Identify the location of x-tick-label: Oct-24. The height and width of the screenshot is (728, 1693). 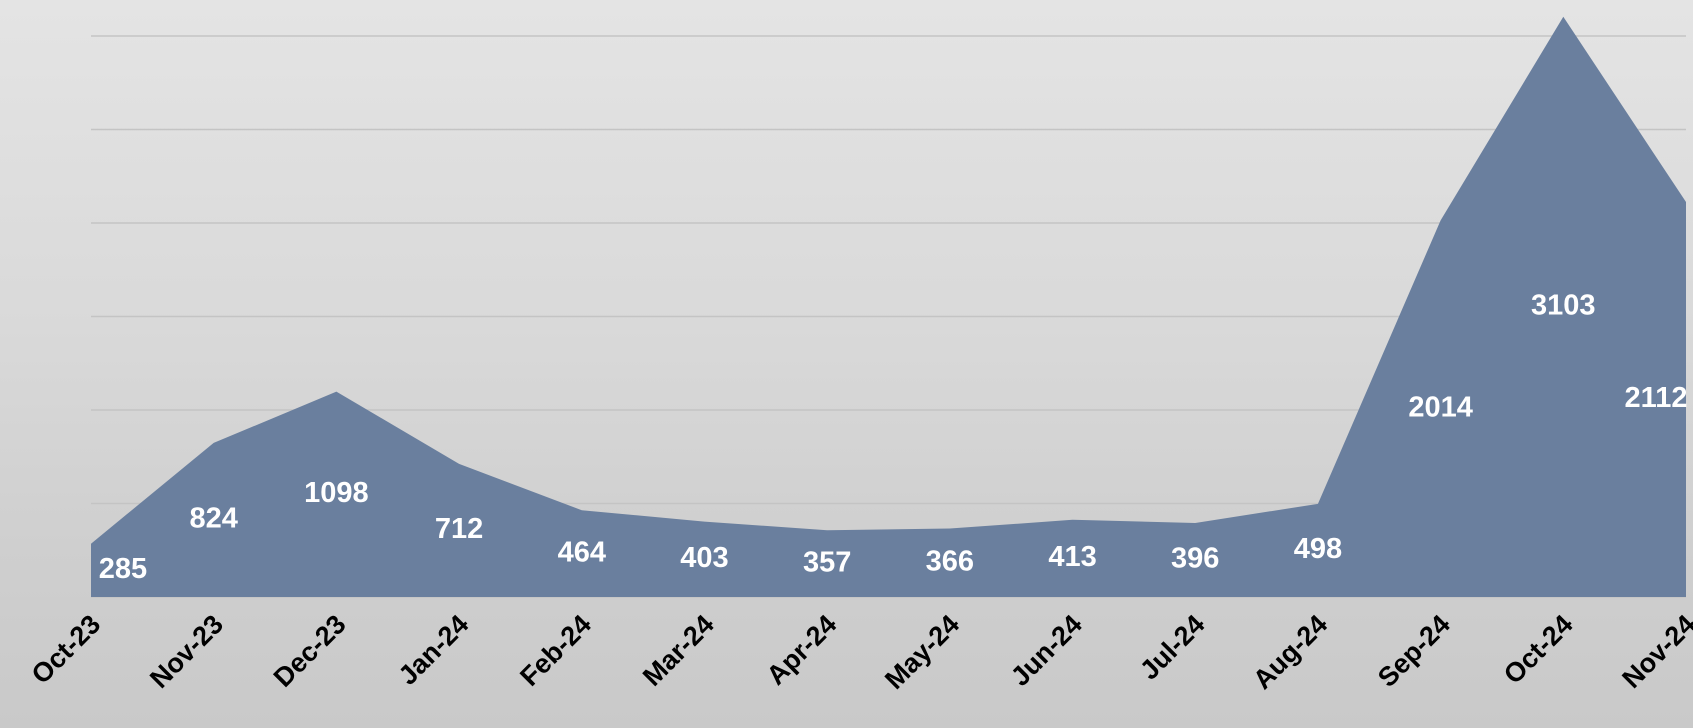
(1538, 649).